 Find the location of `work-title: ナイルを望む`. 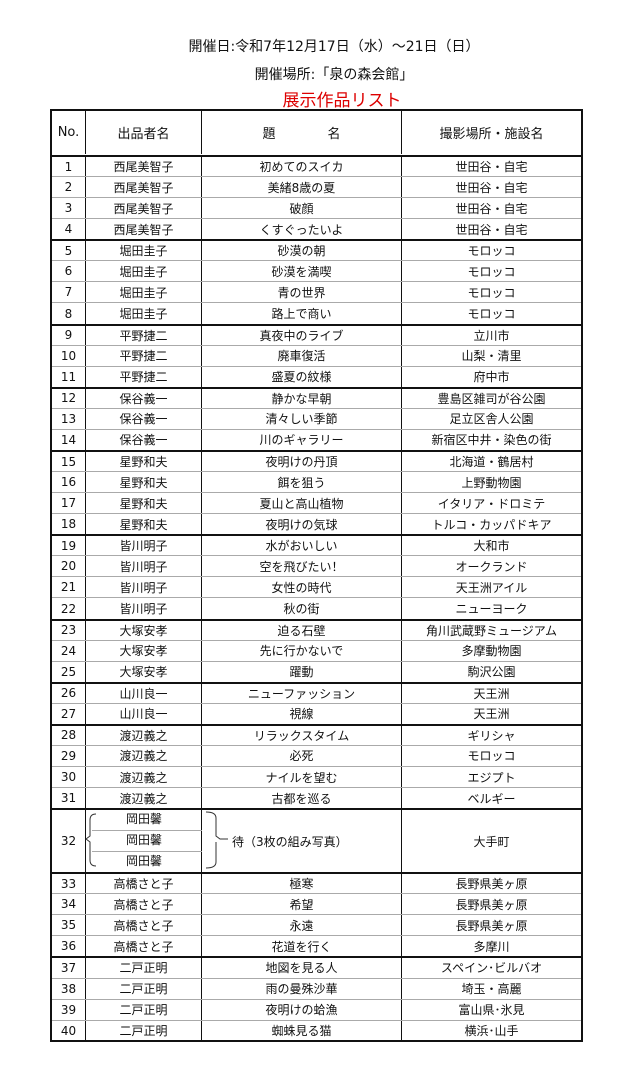

work-title: ナイルを望む is located at coordinates (302, 777).